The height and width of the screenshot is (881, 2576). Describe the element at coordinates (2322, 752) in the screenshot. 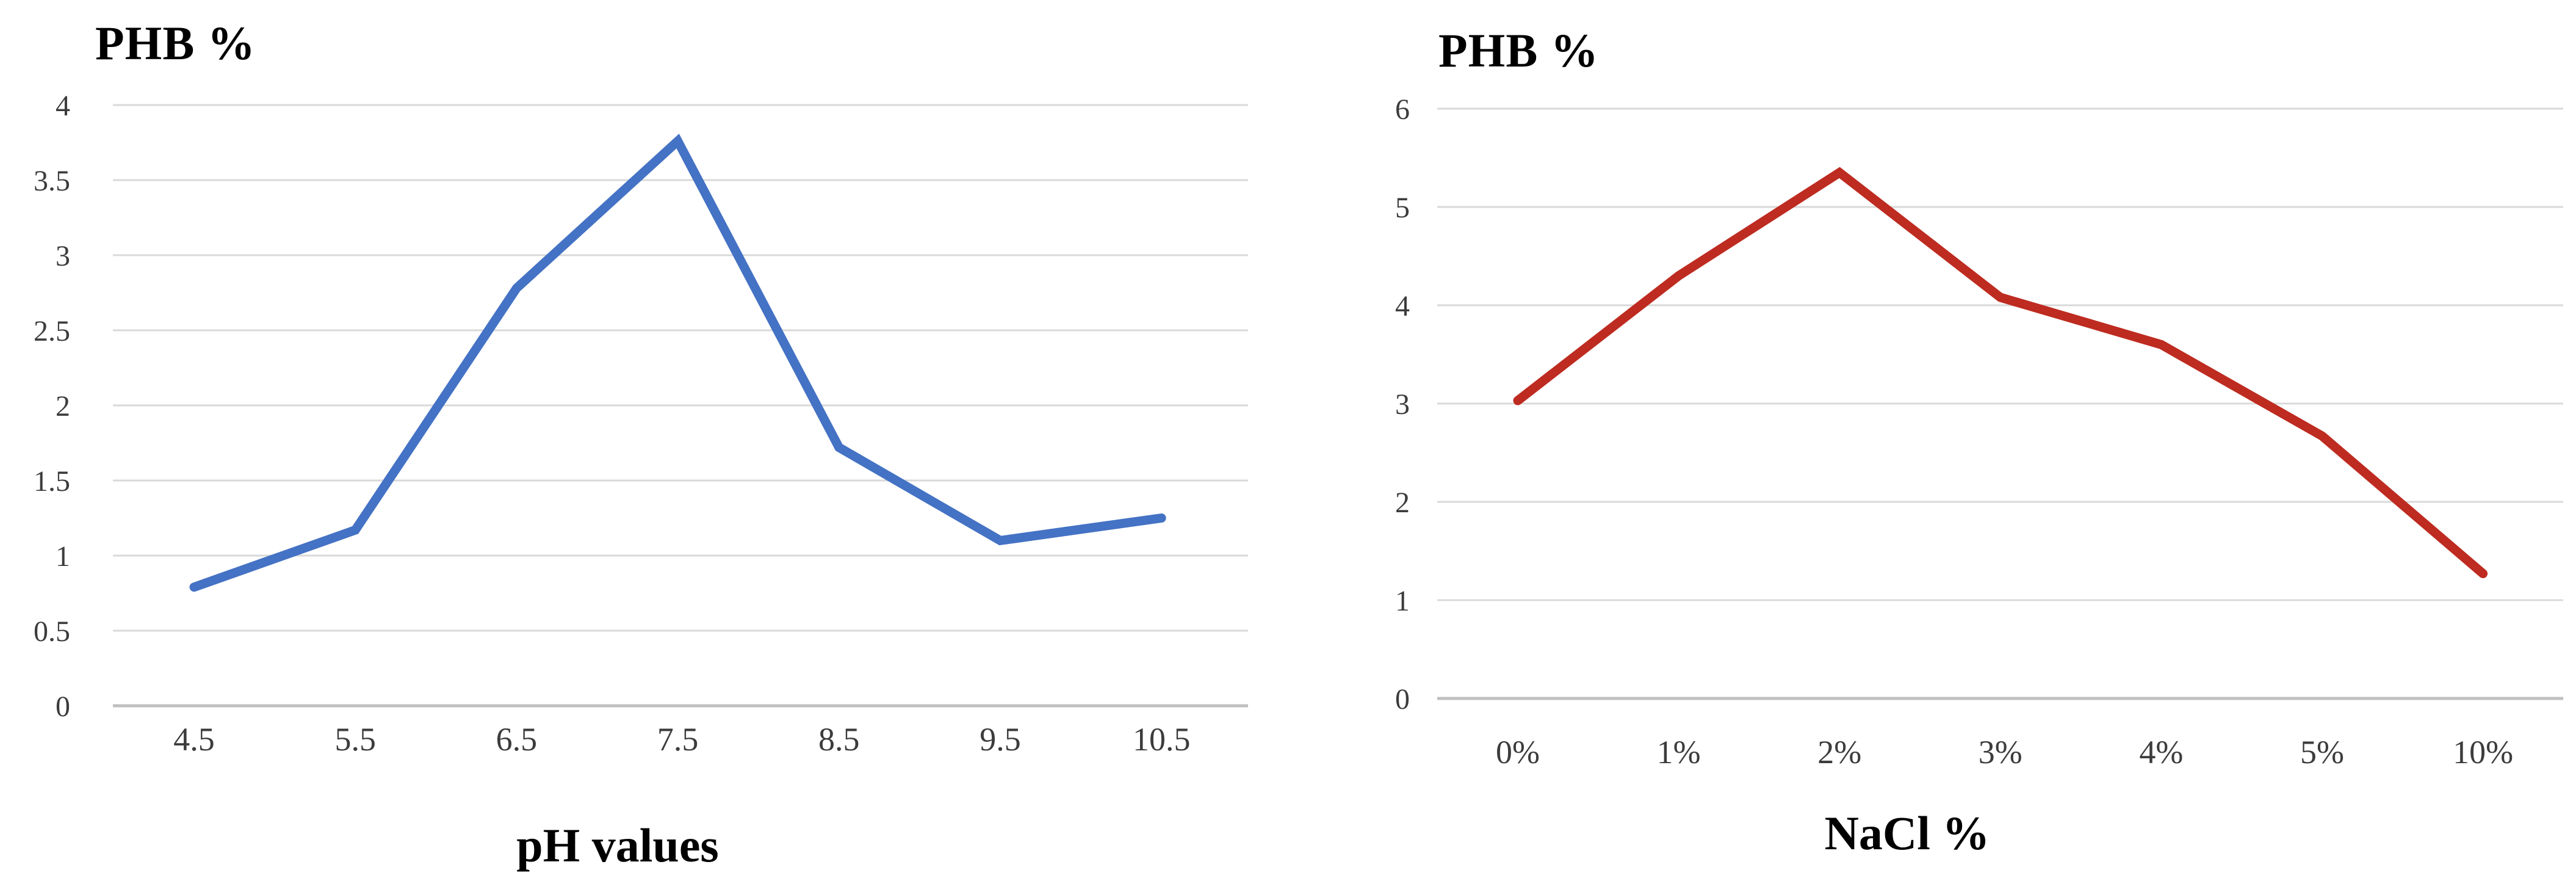

I see `x-tick-label: 5%` at that location.